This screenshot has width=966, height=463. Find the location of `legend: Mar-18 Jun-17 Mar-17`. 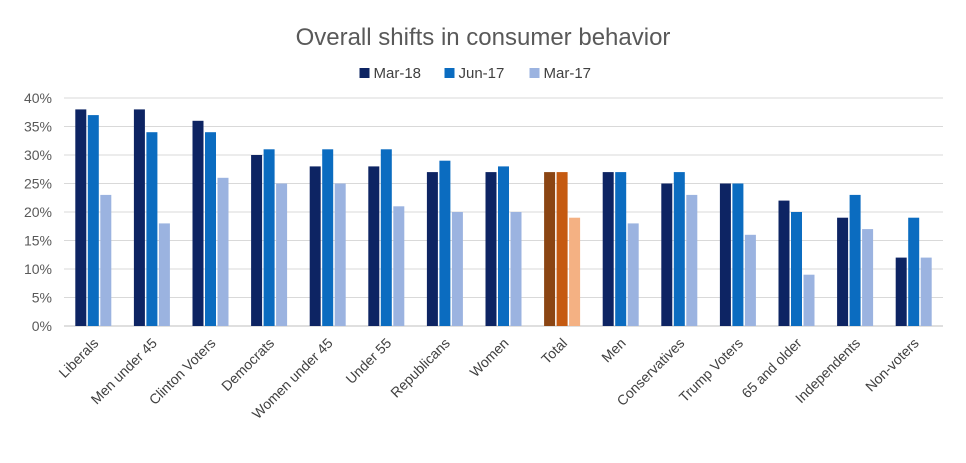

legend: Mar-18 Jun-17 Mar-17 is located at coordinates (475, 73).